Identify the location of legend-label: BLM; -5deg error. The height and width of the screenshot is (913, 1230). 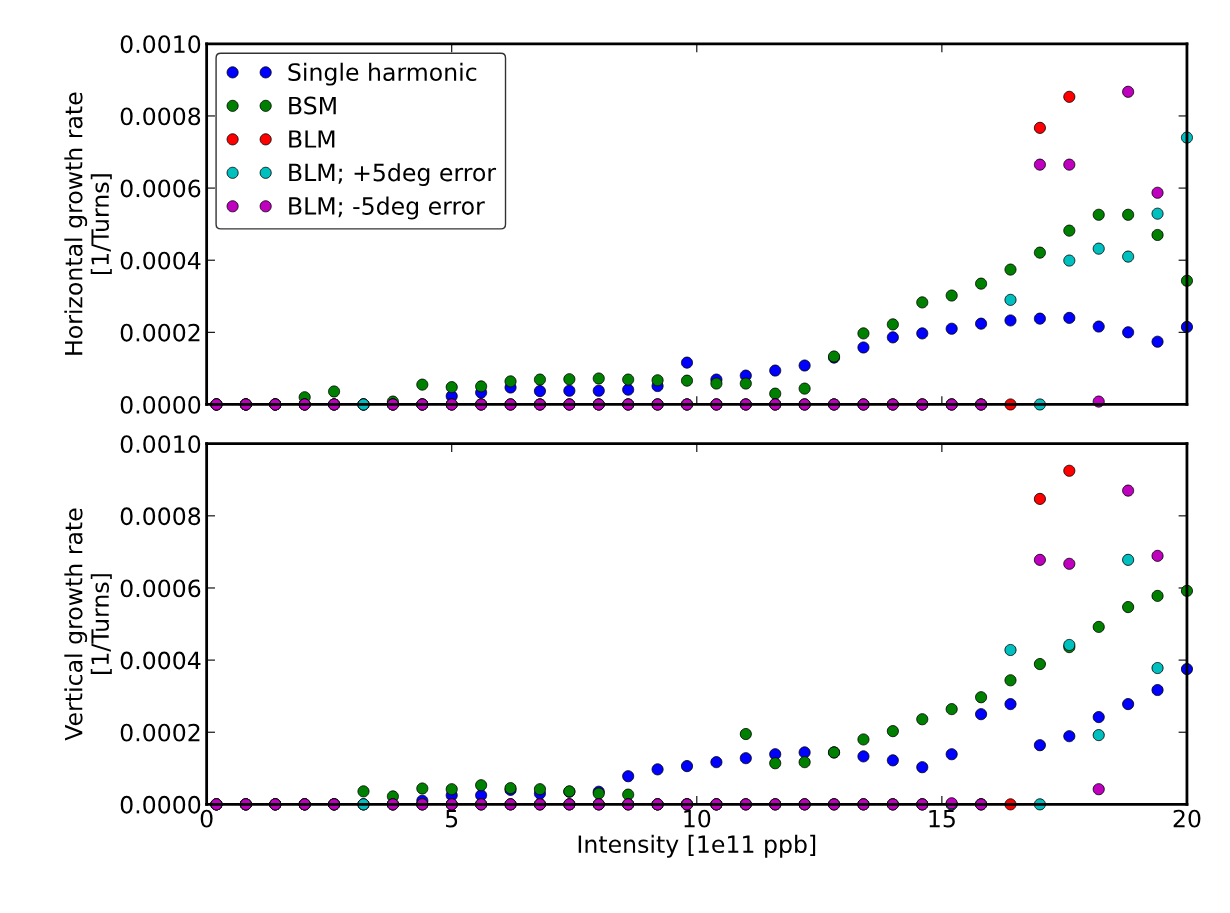
(387, 208).